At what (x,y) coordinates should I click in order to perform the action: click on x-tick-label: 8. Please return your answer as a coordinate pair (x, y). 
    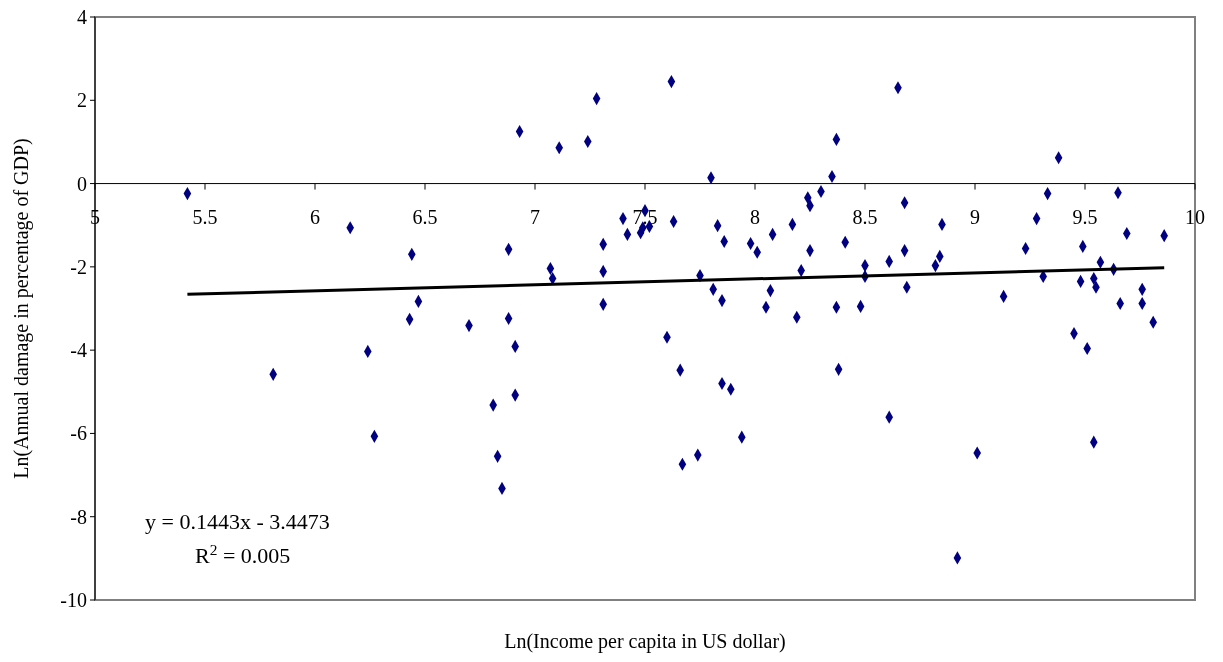
    Looking at the image, I should click on (755, 216).